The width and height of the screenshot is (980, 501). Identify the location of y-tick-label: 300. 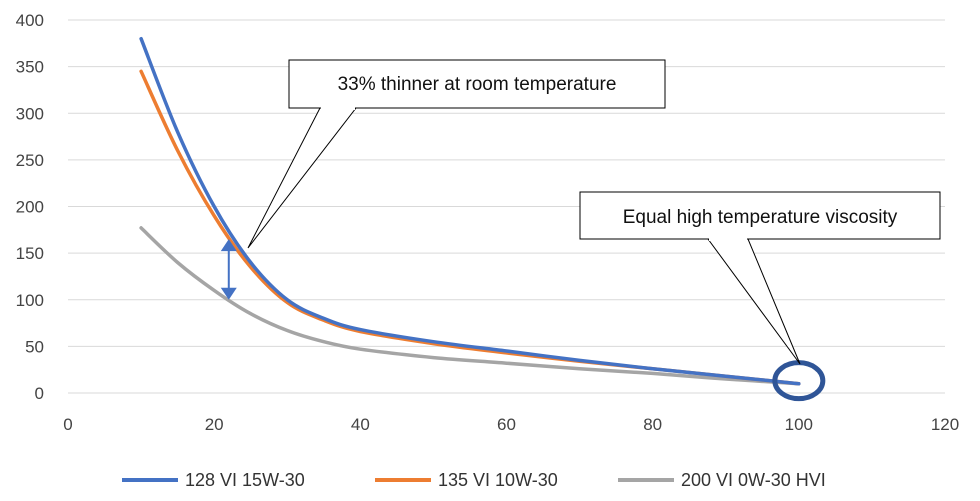
(30, 113).